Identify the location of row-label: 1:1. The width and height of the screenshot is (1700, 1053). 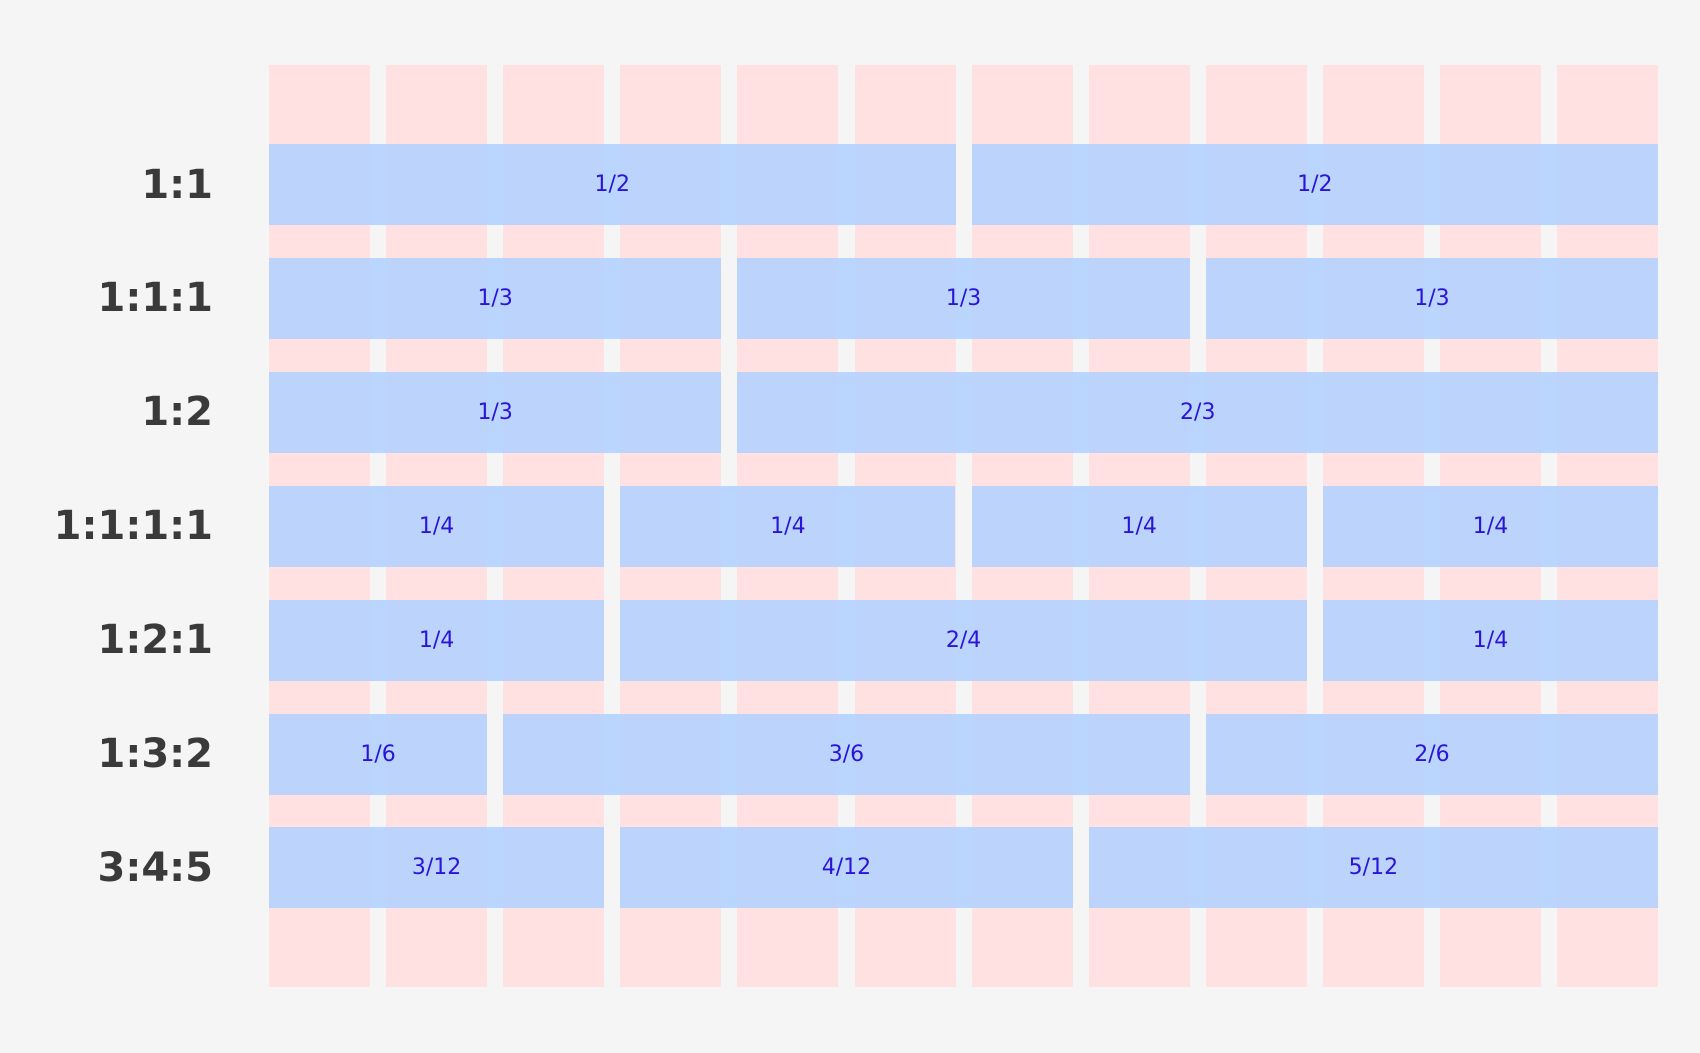
(177, 184).